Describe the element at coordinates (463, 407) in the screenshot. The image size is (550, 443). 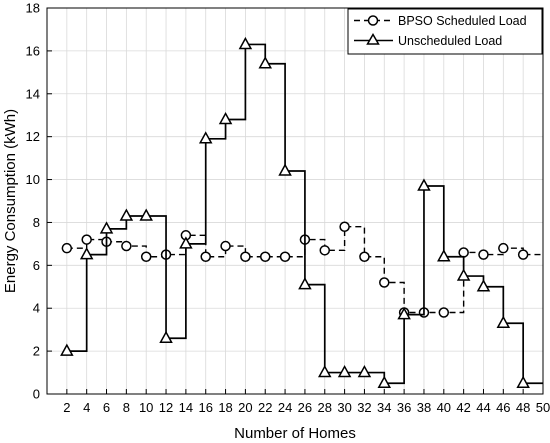
I see `x-tick-label: 42` at that location.